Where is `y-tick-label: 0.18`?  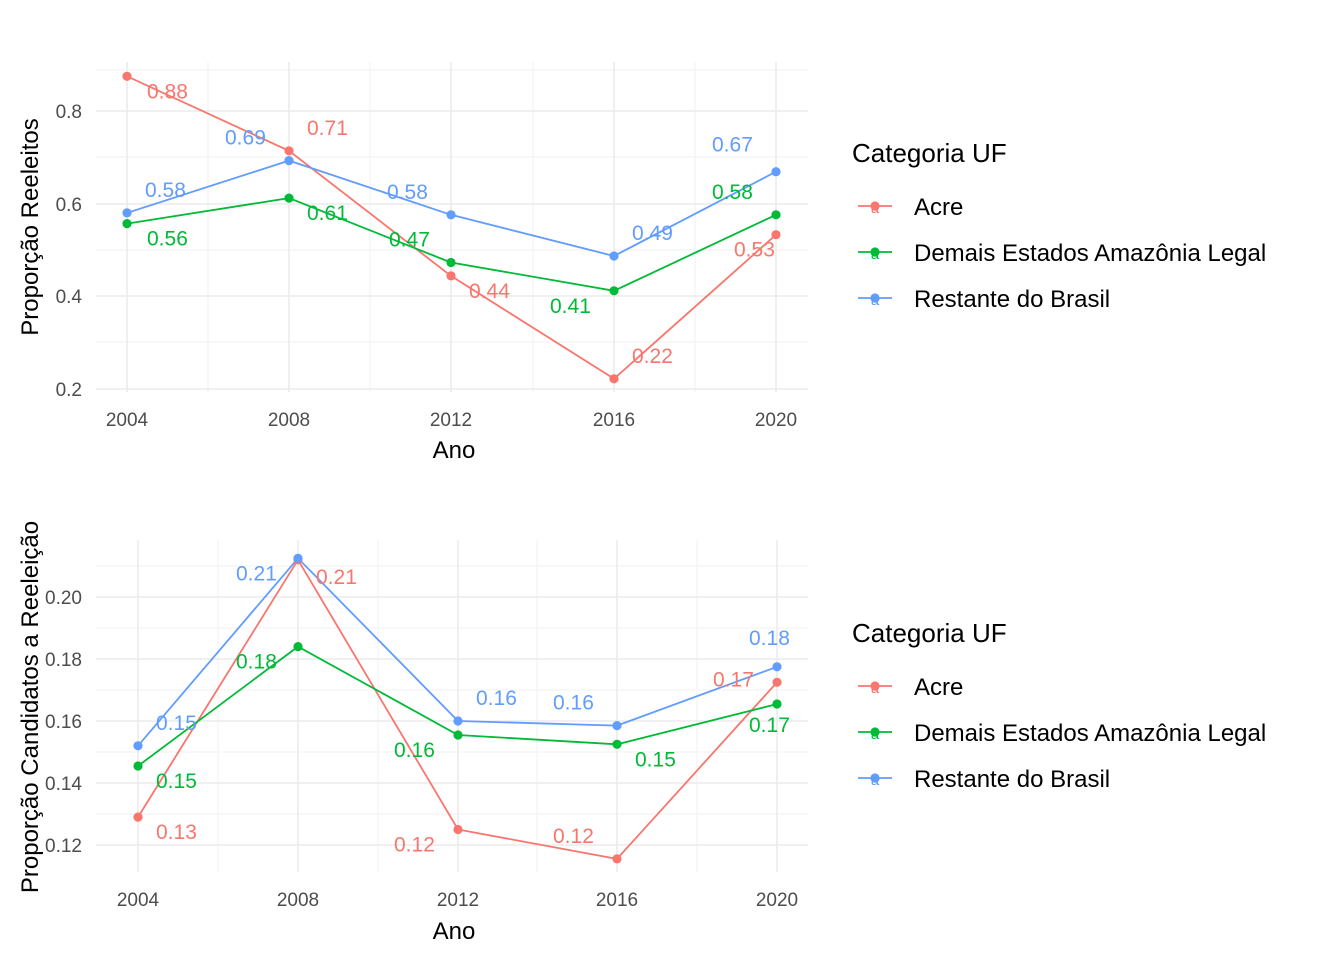 y-tick-label: 0.18 is located at coordinates (63, 660).